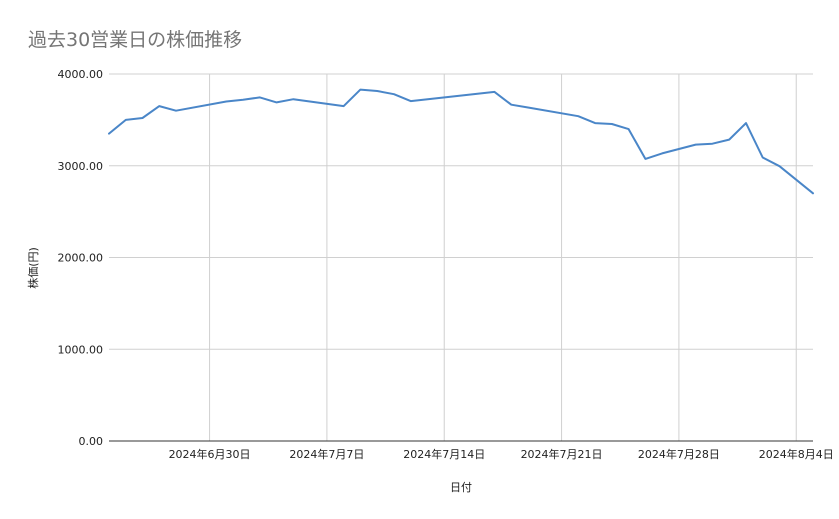 This screenshot has width=839, height=519. Describe the element at coordinates (33, 268) in the screenshot. I see `y-axis-label: 株価(円)` at that location.